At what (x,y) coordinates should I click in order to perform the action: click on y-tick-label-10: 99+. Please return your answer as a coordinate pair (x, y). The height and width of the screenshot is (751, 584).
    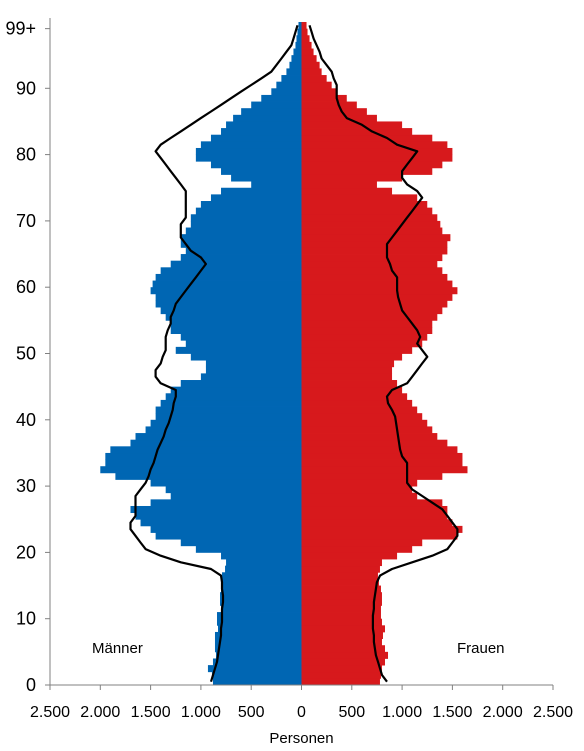
    Looking at the image, I should click on (20, 29).